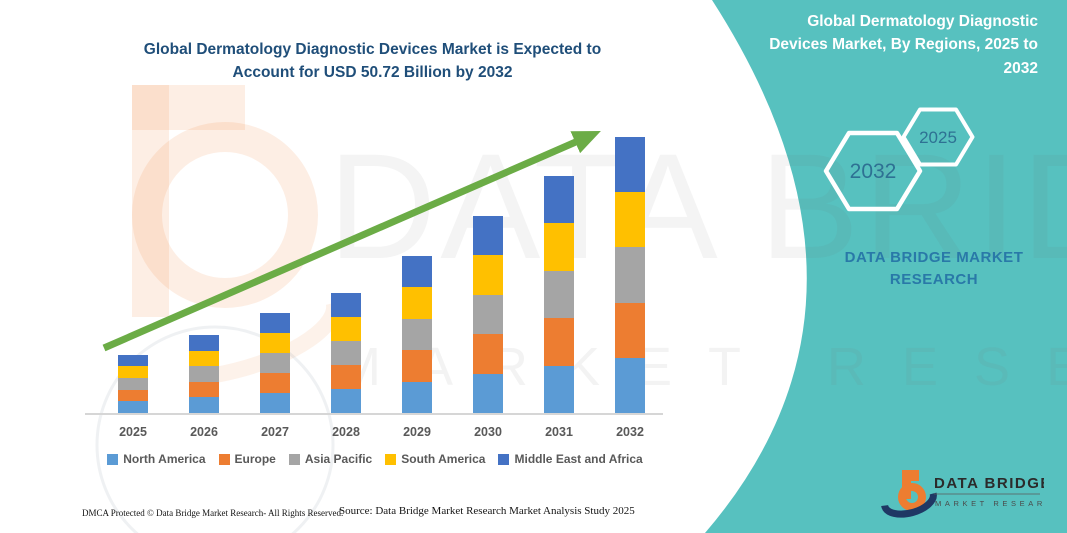 The image size is (1067, 533). I want to click on brand-text-line2: RESEARCH, so click(934, 279).